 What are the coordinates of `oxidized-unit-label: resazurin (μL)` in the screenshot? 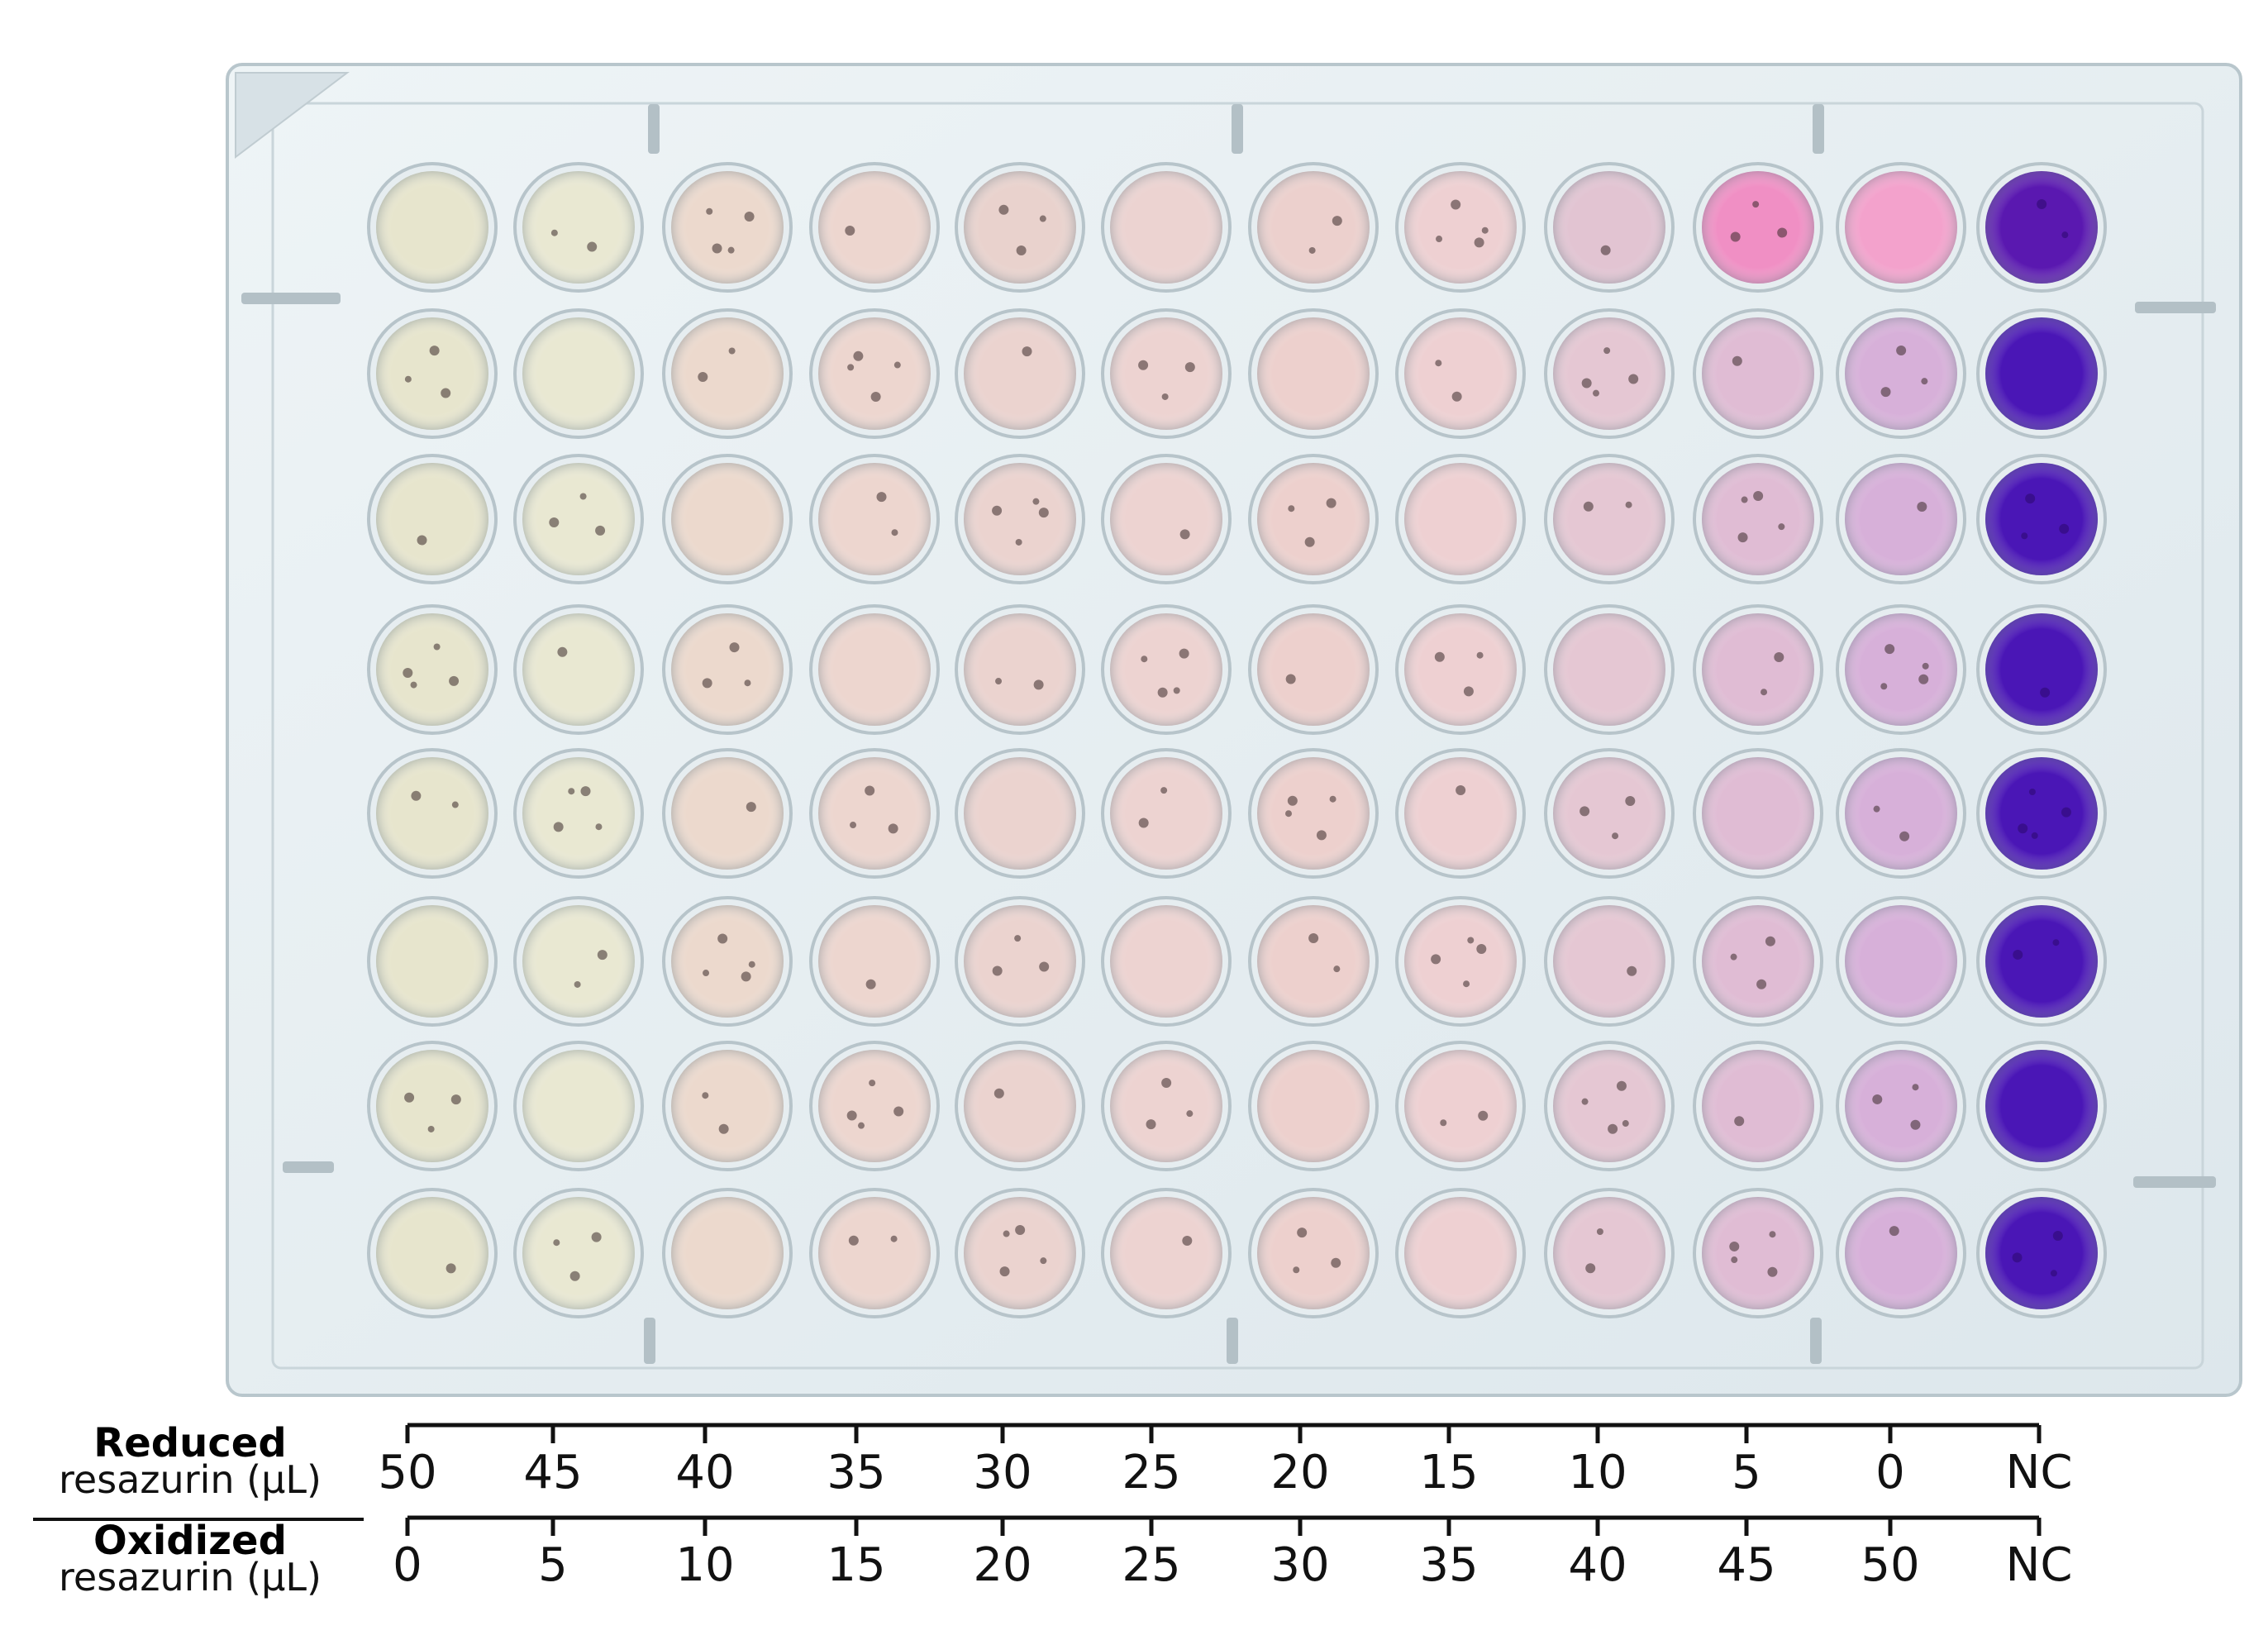 It's located at (191, 1577).